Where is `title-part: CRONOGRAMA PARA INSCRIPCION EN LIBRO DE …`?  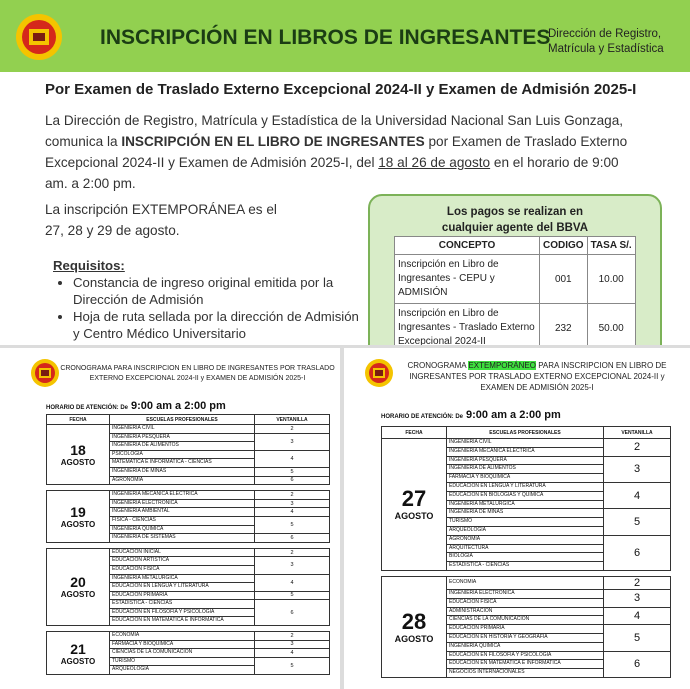 title-part: CRONOGRAMA PARA INSCRIPCION EN LIBRO DE … is located at coordinates (197, 373).